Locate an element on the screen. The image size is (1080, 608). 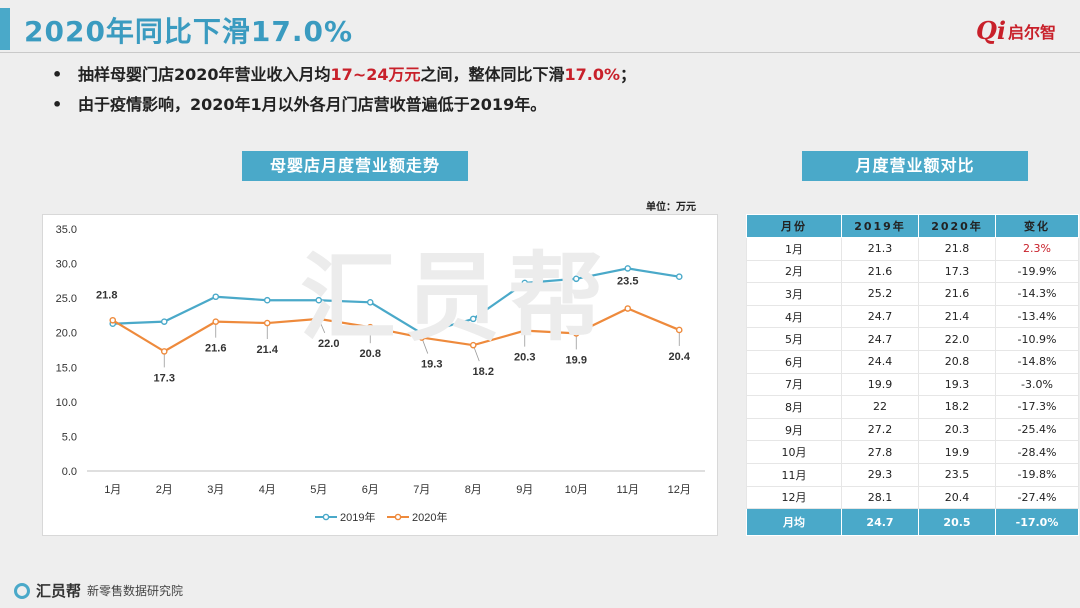
legend-label: 2020年 is located at coordinates (429, 517).